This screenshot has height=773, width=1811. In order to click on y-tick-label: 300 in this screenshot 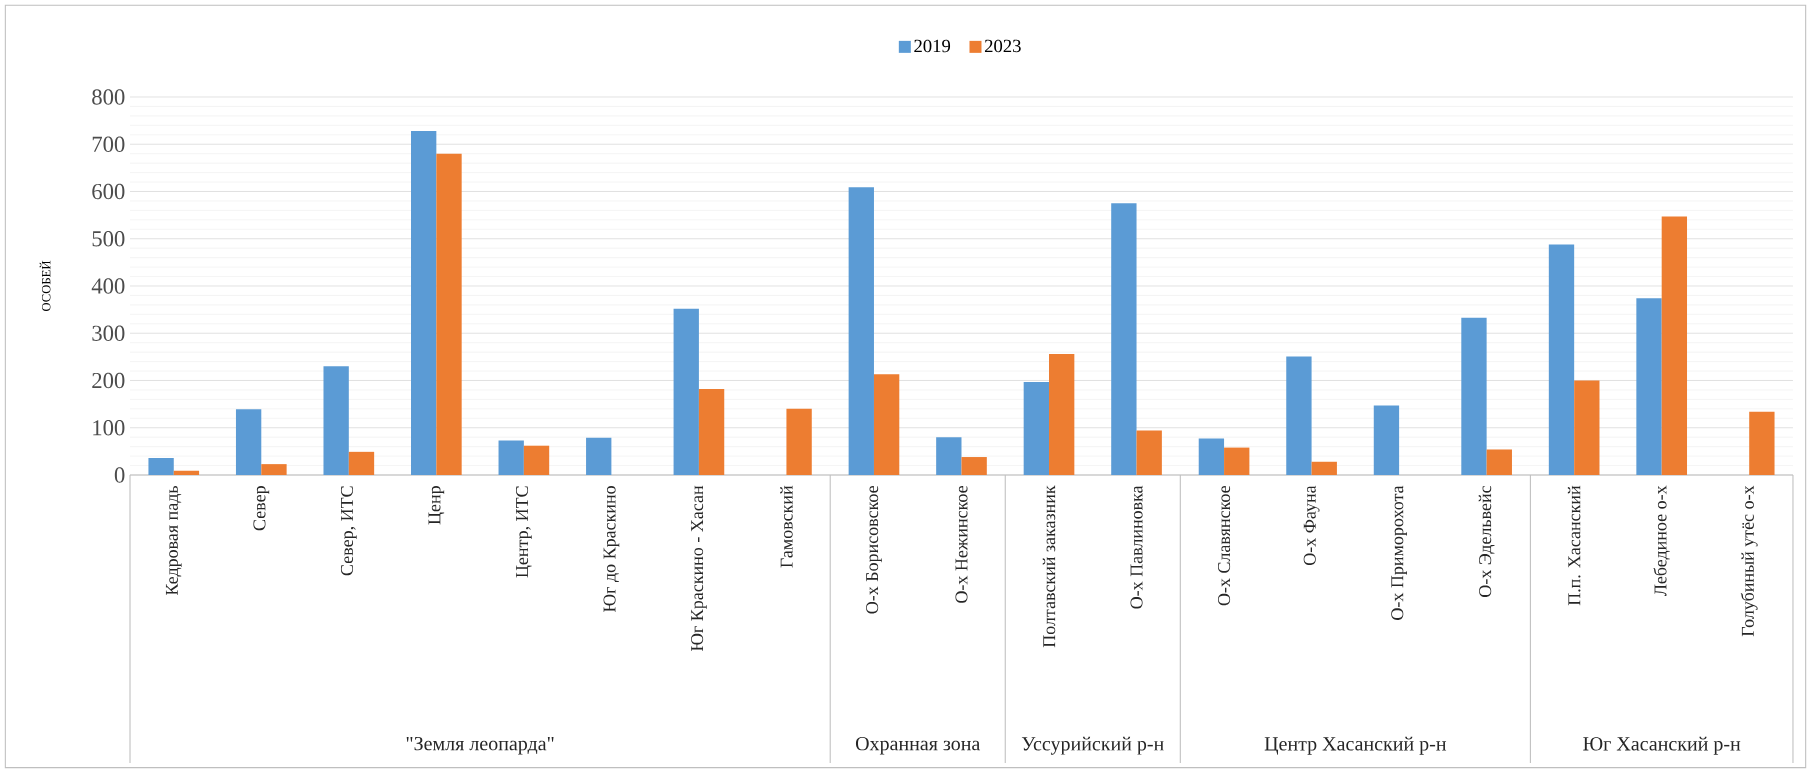, I will do `click(108, 333)`.